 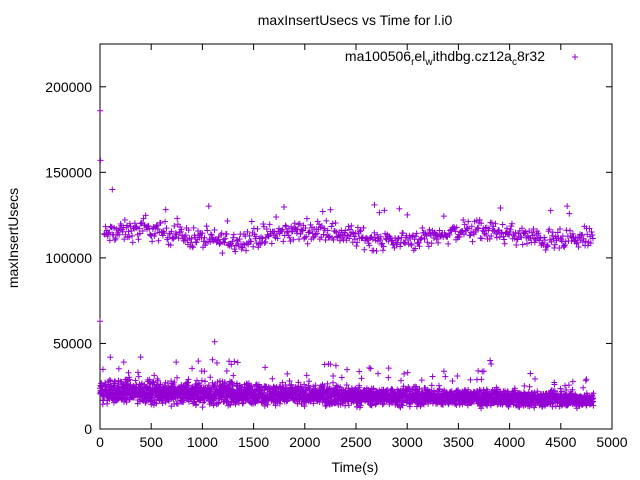 What do you see at coordinates (68, 172) in the screenshot?
I see `y-tick-label: 150000` at bounding box center [68, 172].